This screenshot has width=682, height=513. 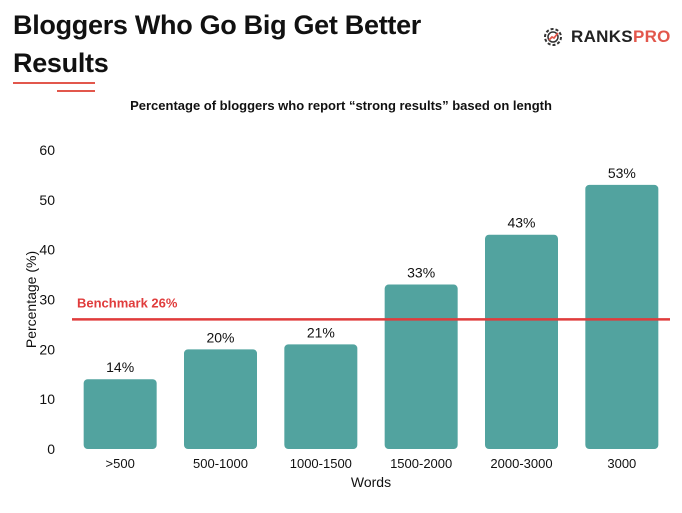 What do you see at coordinates (47, 150) in the screenshot?
I see `y-tick-label: 60` at bounding box center [47, 150].